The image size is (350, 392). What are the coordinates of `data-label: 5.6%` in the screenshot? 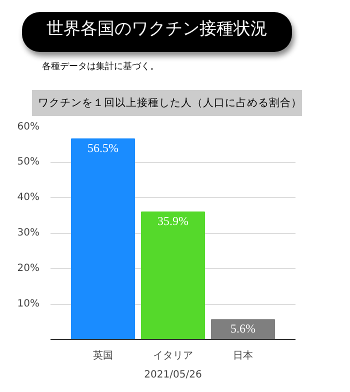 It's located at (243, 329).